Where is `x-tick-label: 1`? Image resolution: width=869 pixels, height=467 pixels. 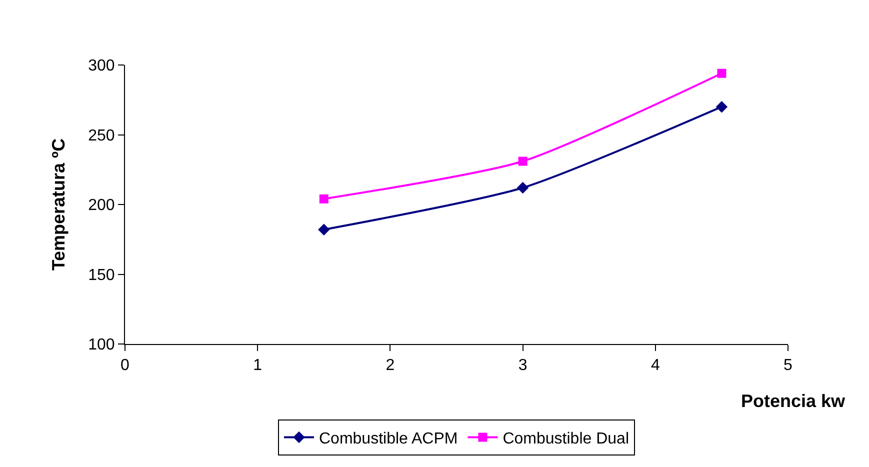 x-tick-label: 1 is located at coordinates (257, 365).